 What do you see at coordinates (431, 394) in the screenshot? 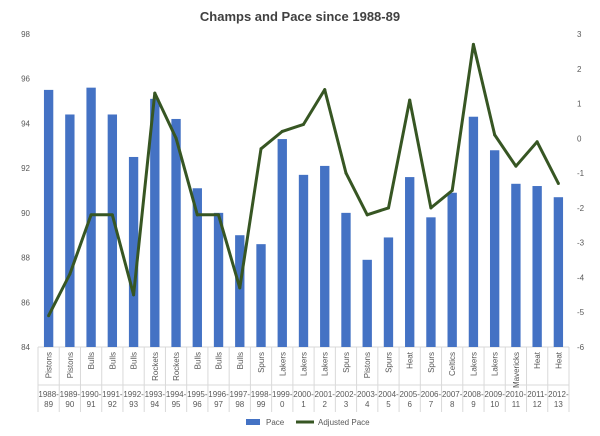
I see `season-label-top: 2006-` at bounding box center [431, 394].